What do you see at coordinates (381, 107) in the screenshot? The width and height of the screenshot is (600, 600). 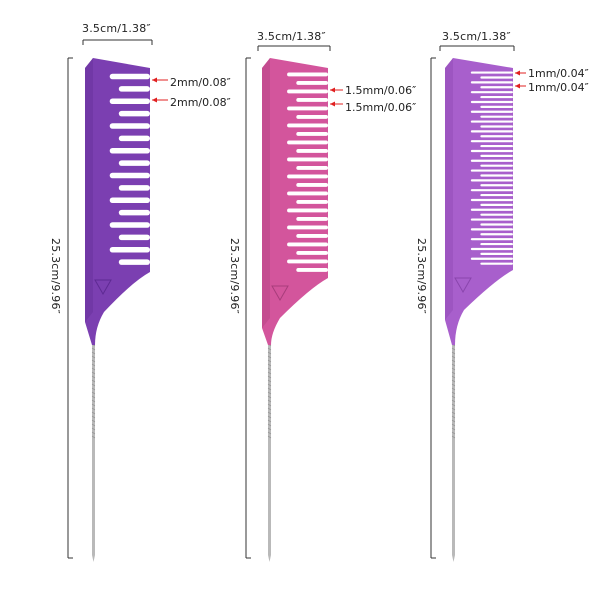 I see `comb-2-tooth-gap-label-2: 1.5mm/0.06″` at bounding box center [381, 107].